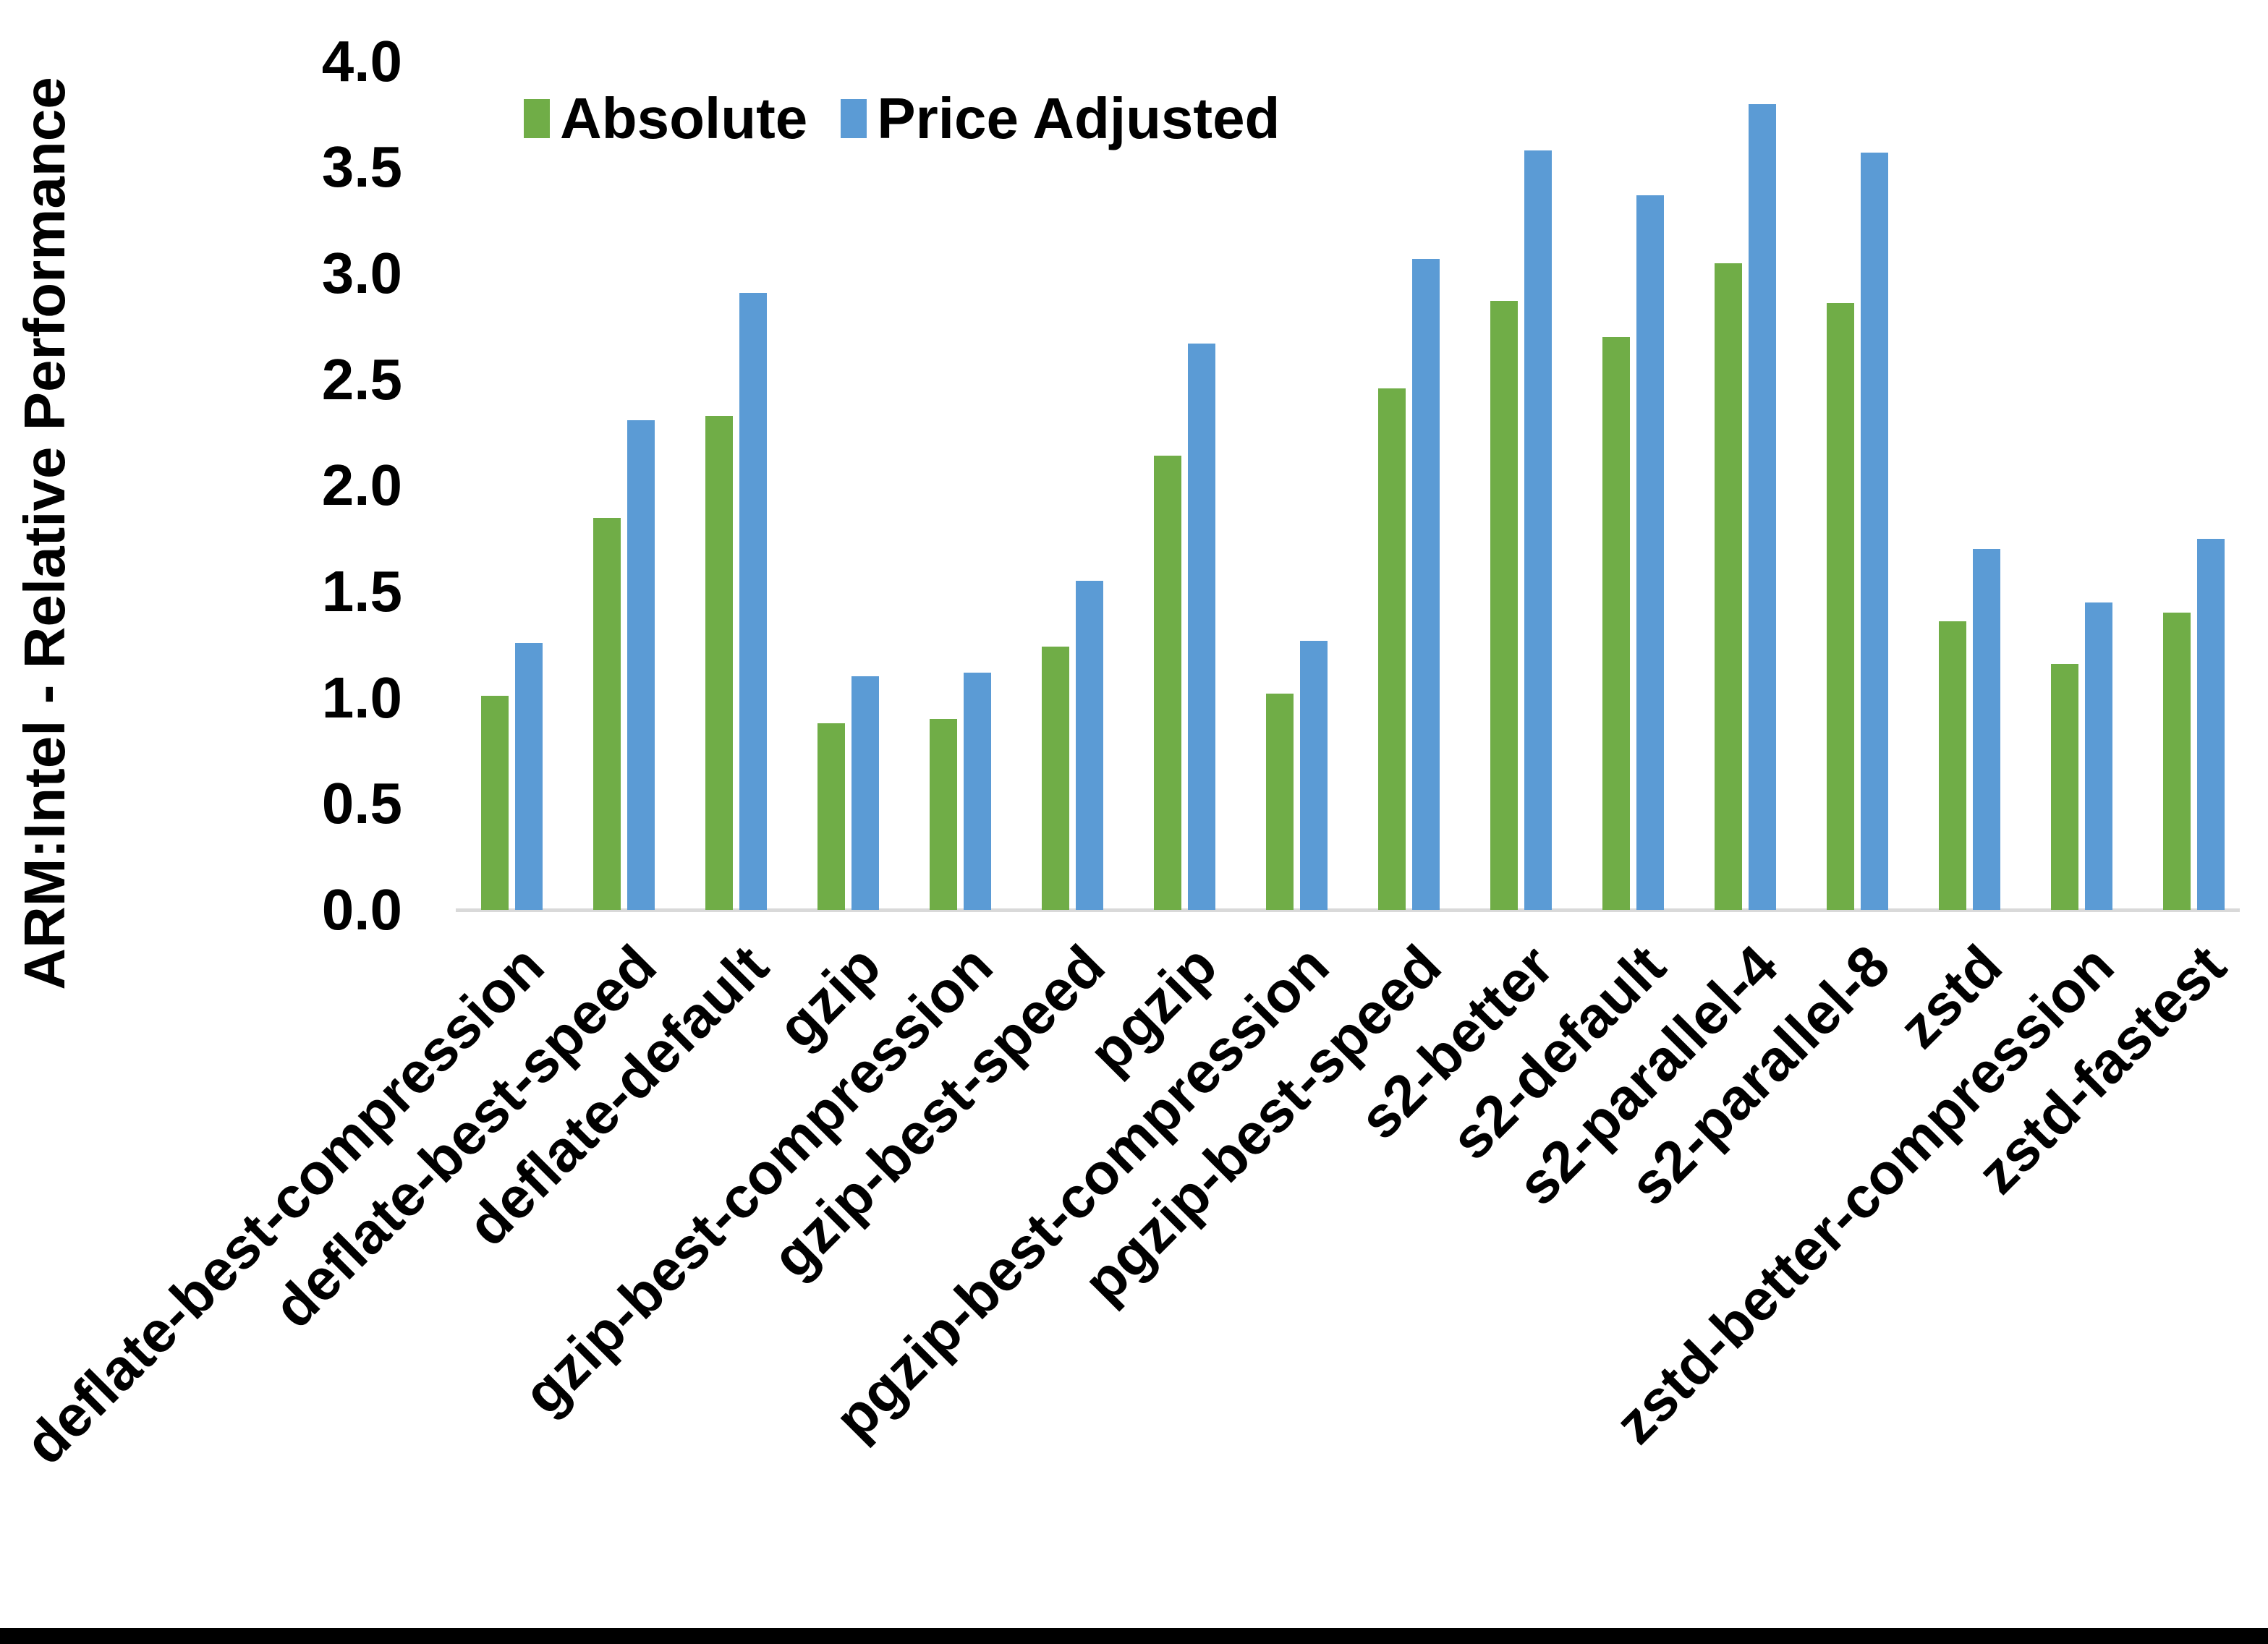 The image size is (2268, 1644). I want to click on legend-swatch-absolute, so click(537, 118).